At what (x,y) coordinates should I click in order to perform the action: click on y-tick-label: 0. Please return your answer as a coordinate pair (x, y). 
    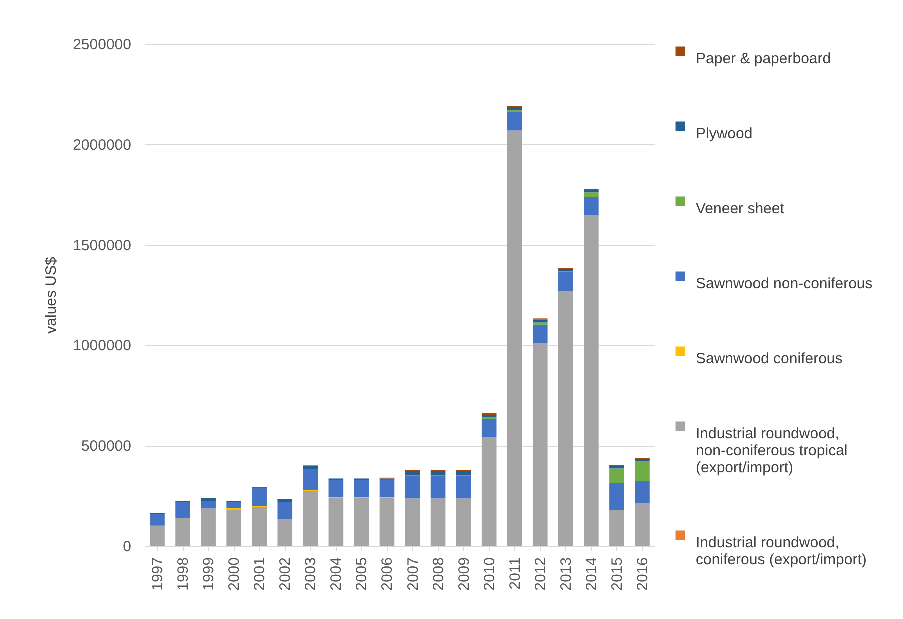
    Looking at the image, I should click on (127, 547).